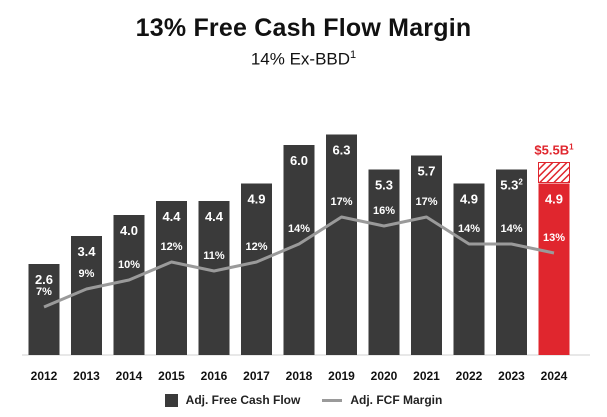  I want to click on x-tick-label-2017: 2017, so click(256, 376).